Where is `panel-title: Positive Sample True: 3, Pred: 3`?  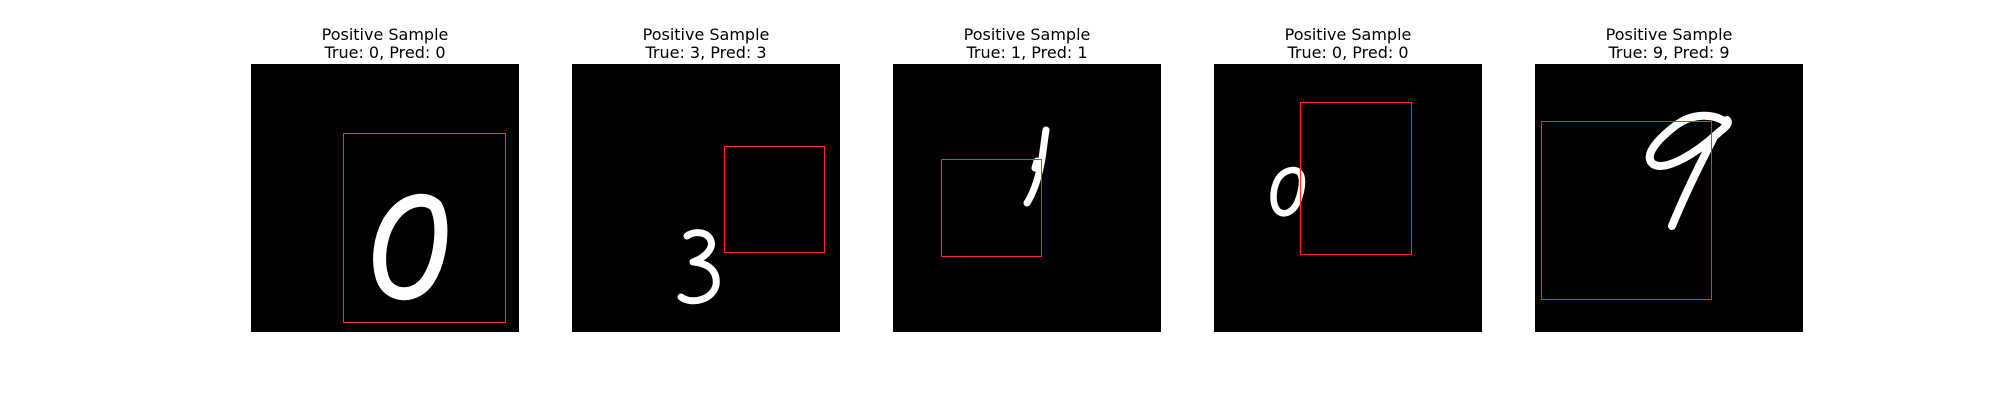
panel-title: Positive Sample True: 3, Pred: 3 is located at coordinates (706, 45).